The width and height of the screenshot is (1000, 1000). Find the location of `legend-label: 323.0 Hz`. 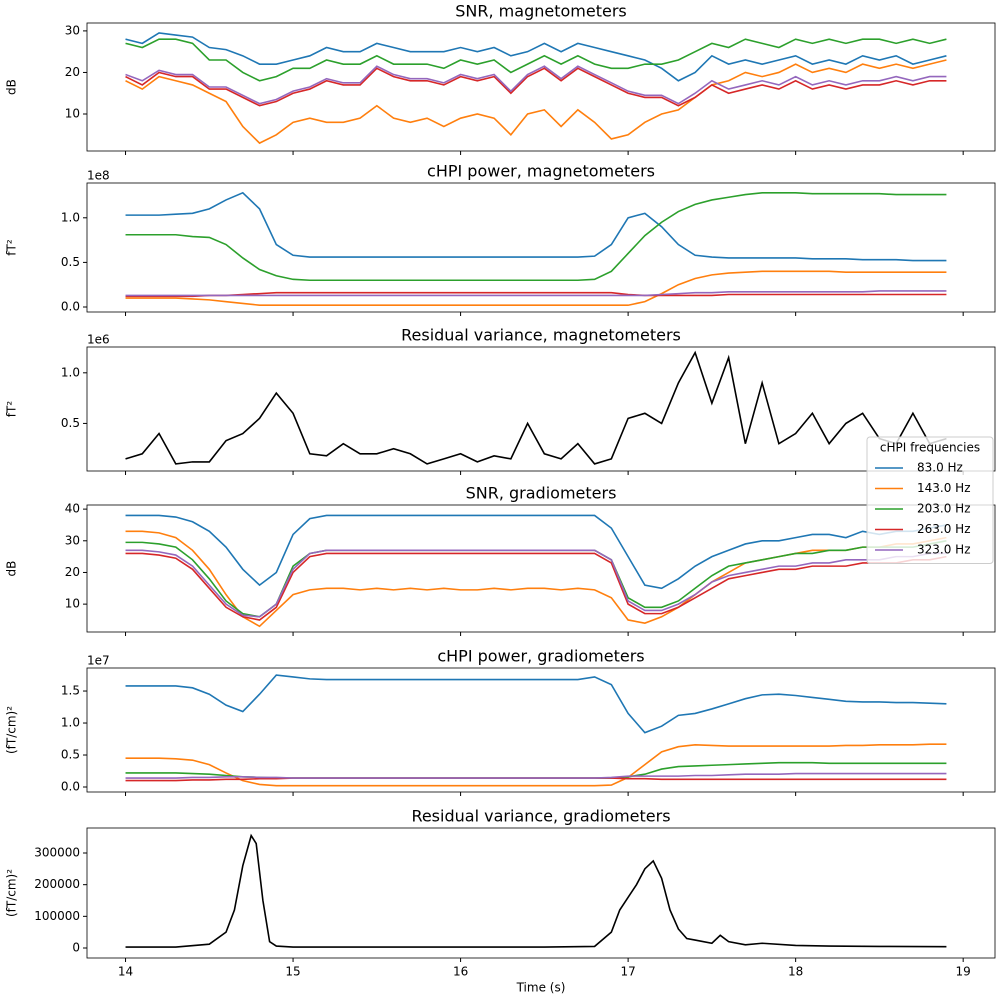

legend-label: 323.0 Hz is located at coordinates (944, 550).